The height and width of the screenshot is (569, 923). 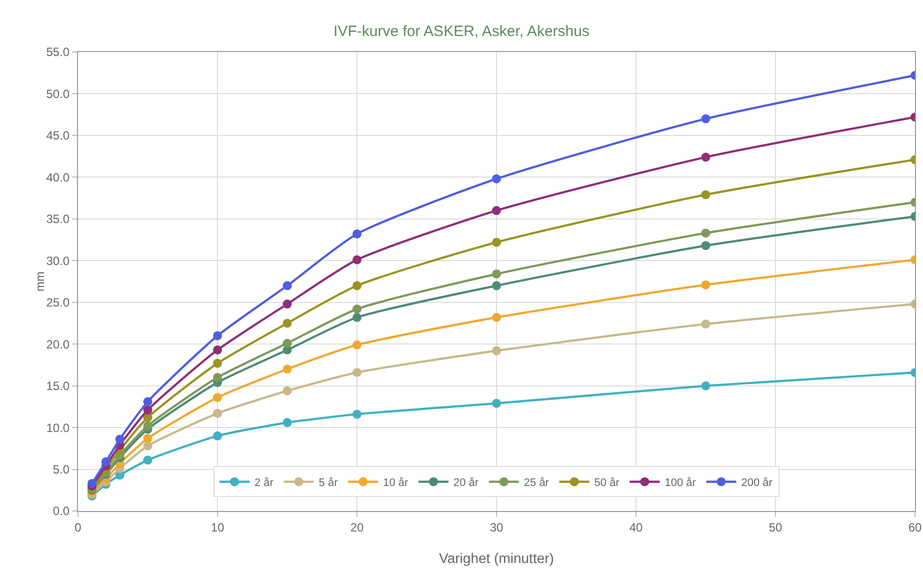 What do you see at coordinates (357, 527) in the screenshot?
I see `x-tick-label: 20` at bounding box center [357, 527].